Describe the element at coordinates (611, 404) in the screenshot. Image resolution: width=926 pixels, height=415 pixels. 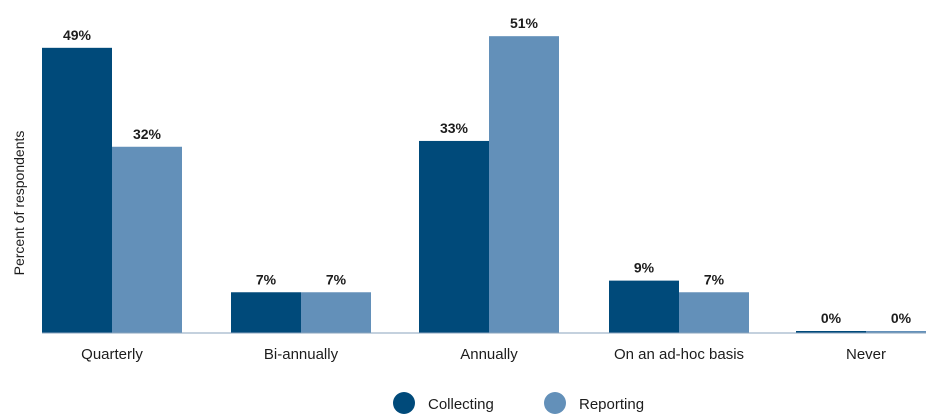
I see `legend-label-reporting: Reporting` at that location.